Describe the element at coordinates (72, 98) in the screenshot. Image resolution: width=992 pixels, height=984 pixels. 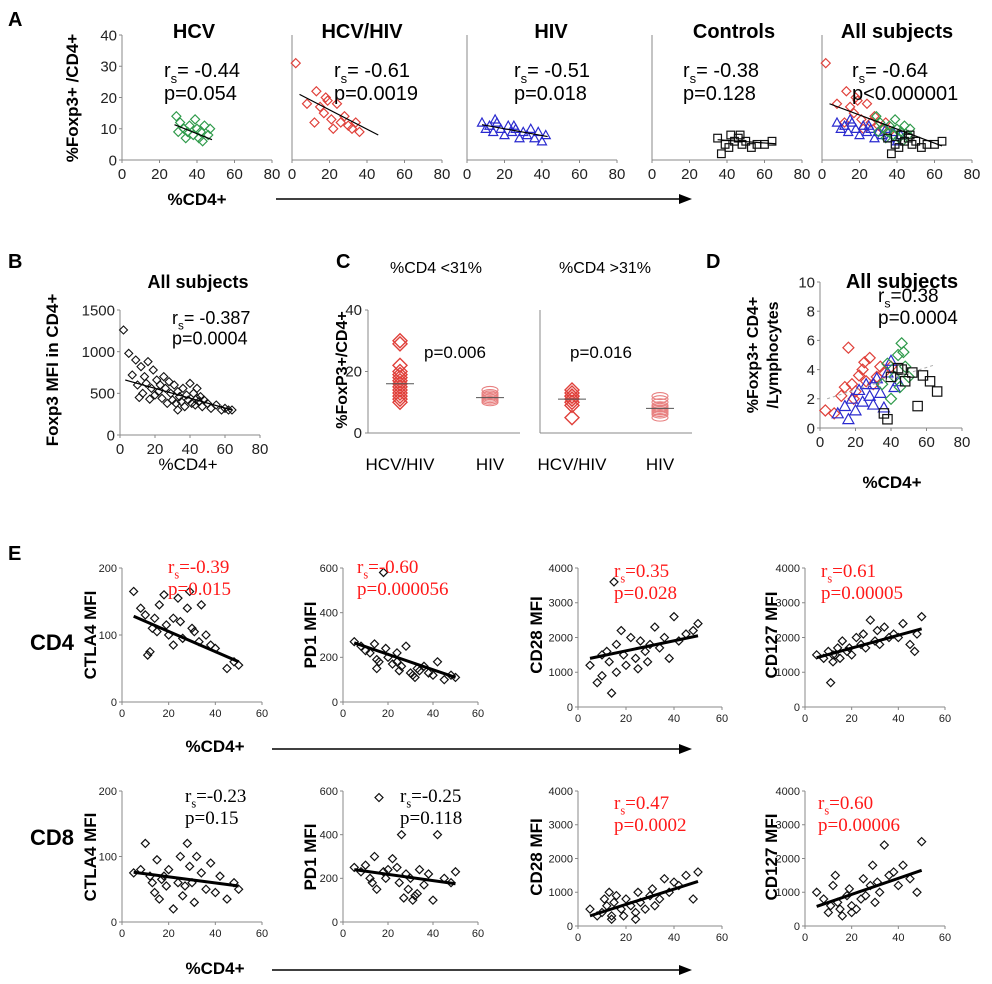
I see `y-axis-label-a: %Foxp3+ /CD4+` at that location.